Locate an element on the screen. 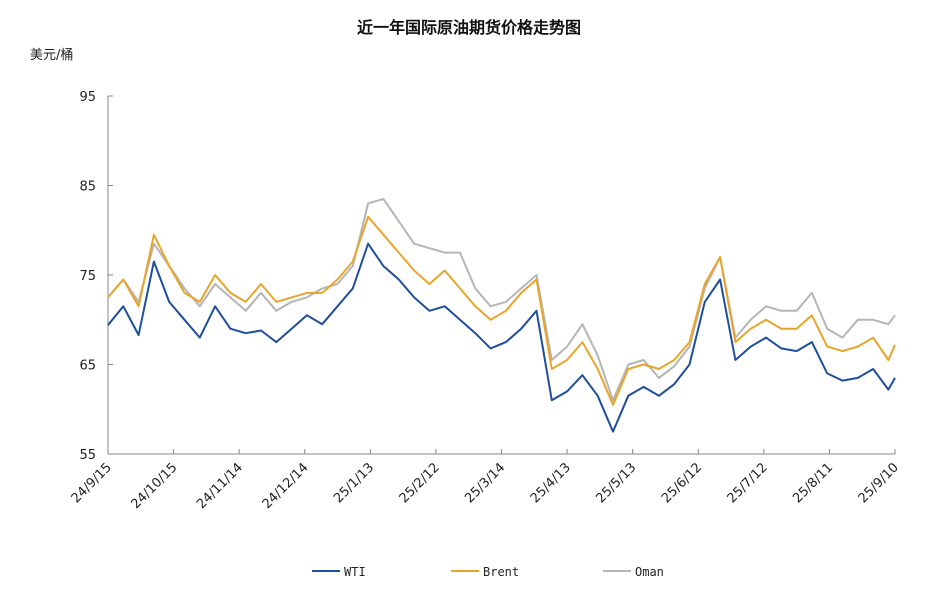  x-tick-label: 24/10/15 is located at coordinates (155, 486).